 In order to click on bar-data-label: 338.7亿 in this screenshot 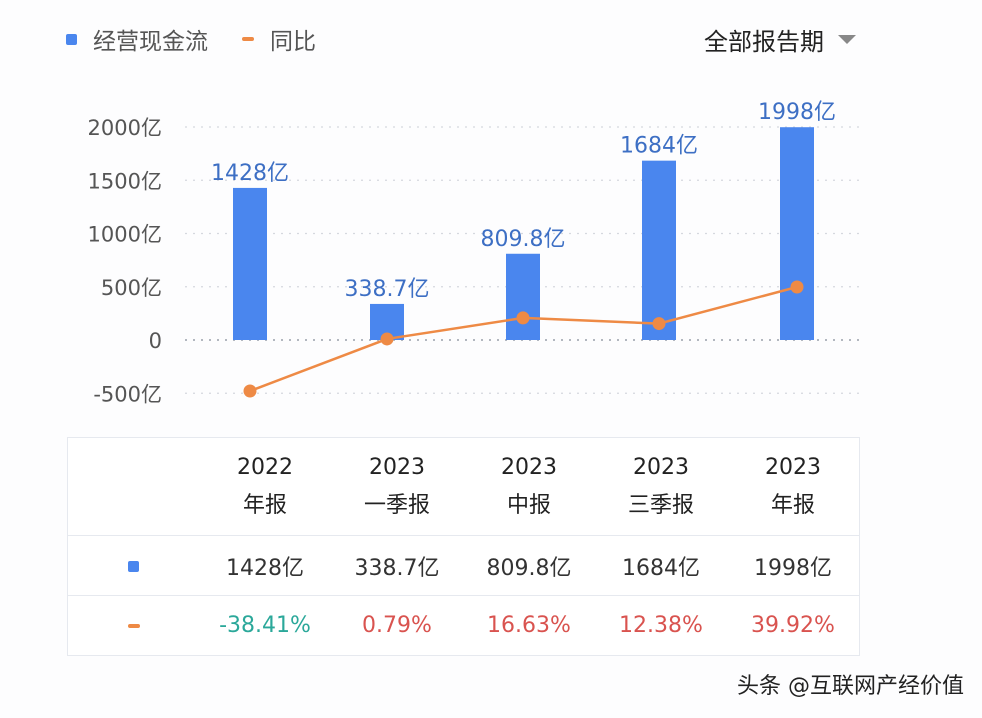, I will do `click(387, 289)`.